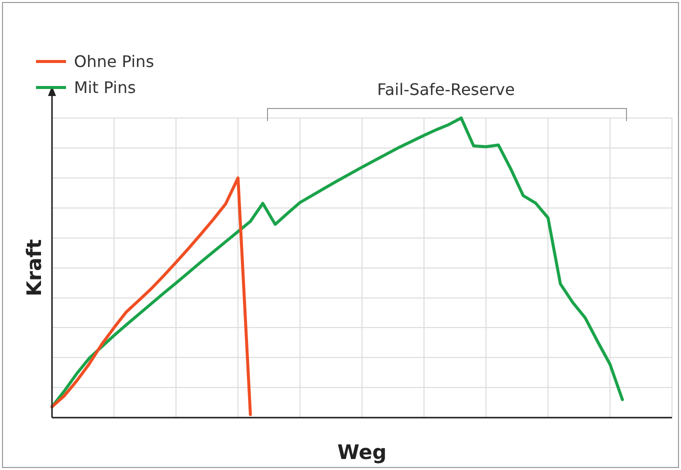 This screenshot has height=470, width=681. I want to click on text: Fail-Safe-Reserve, so click(446, 89).